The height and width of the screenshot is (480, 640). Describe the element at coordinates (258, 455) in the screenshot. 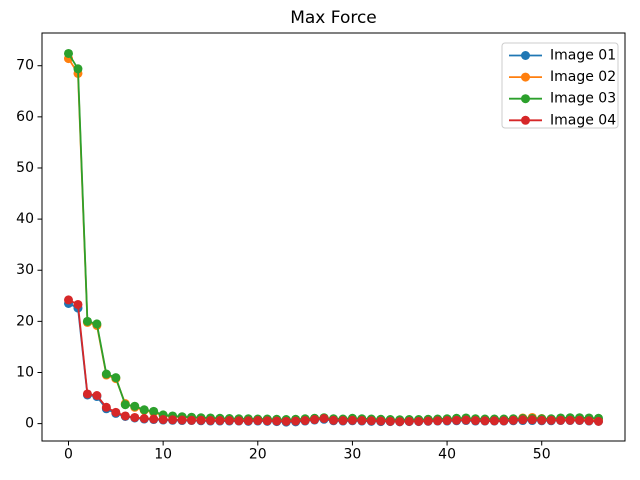

I see `x-tick-label: 20` at that location.